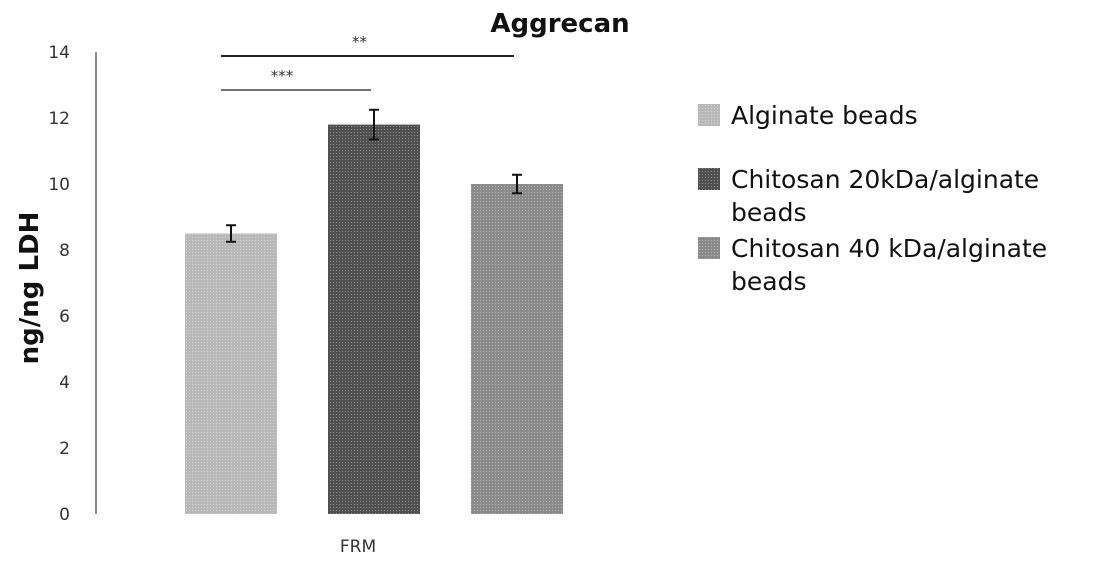 The image size is (1093, 564). Describe the element at coordinates (64, 449) in the screenshot. I see `y-tick-label: 2` at that location.